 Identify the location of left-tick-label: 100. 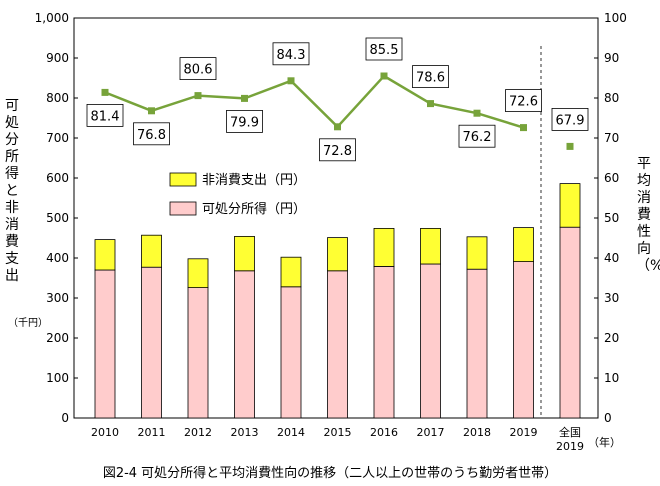
(57, 378).